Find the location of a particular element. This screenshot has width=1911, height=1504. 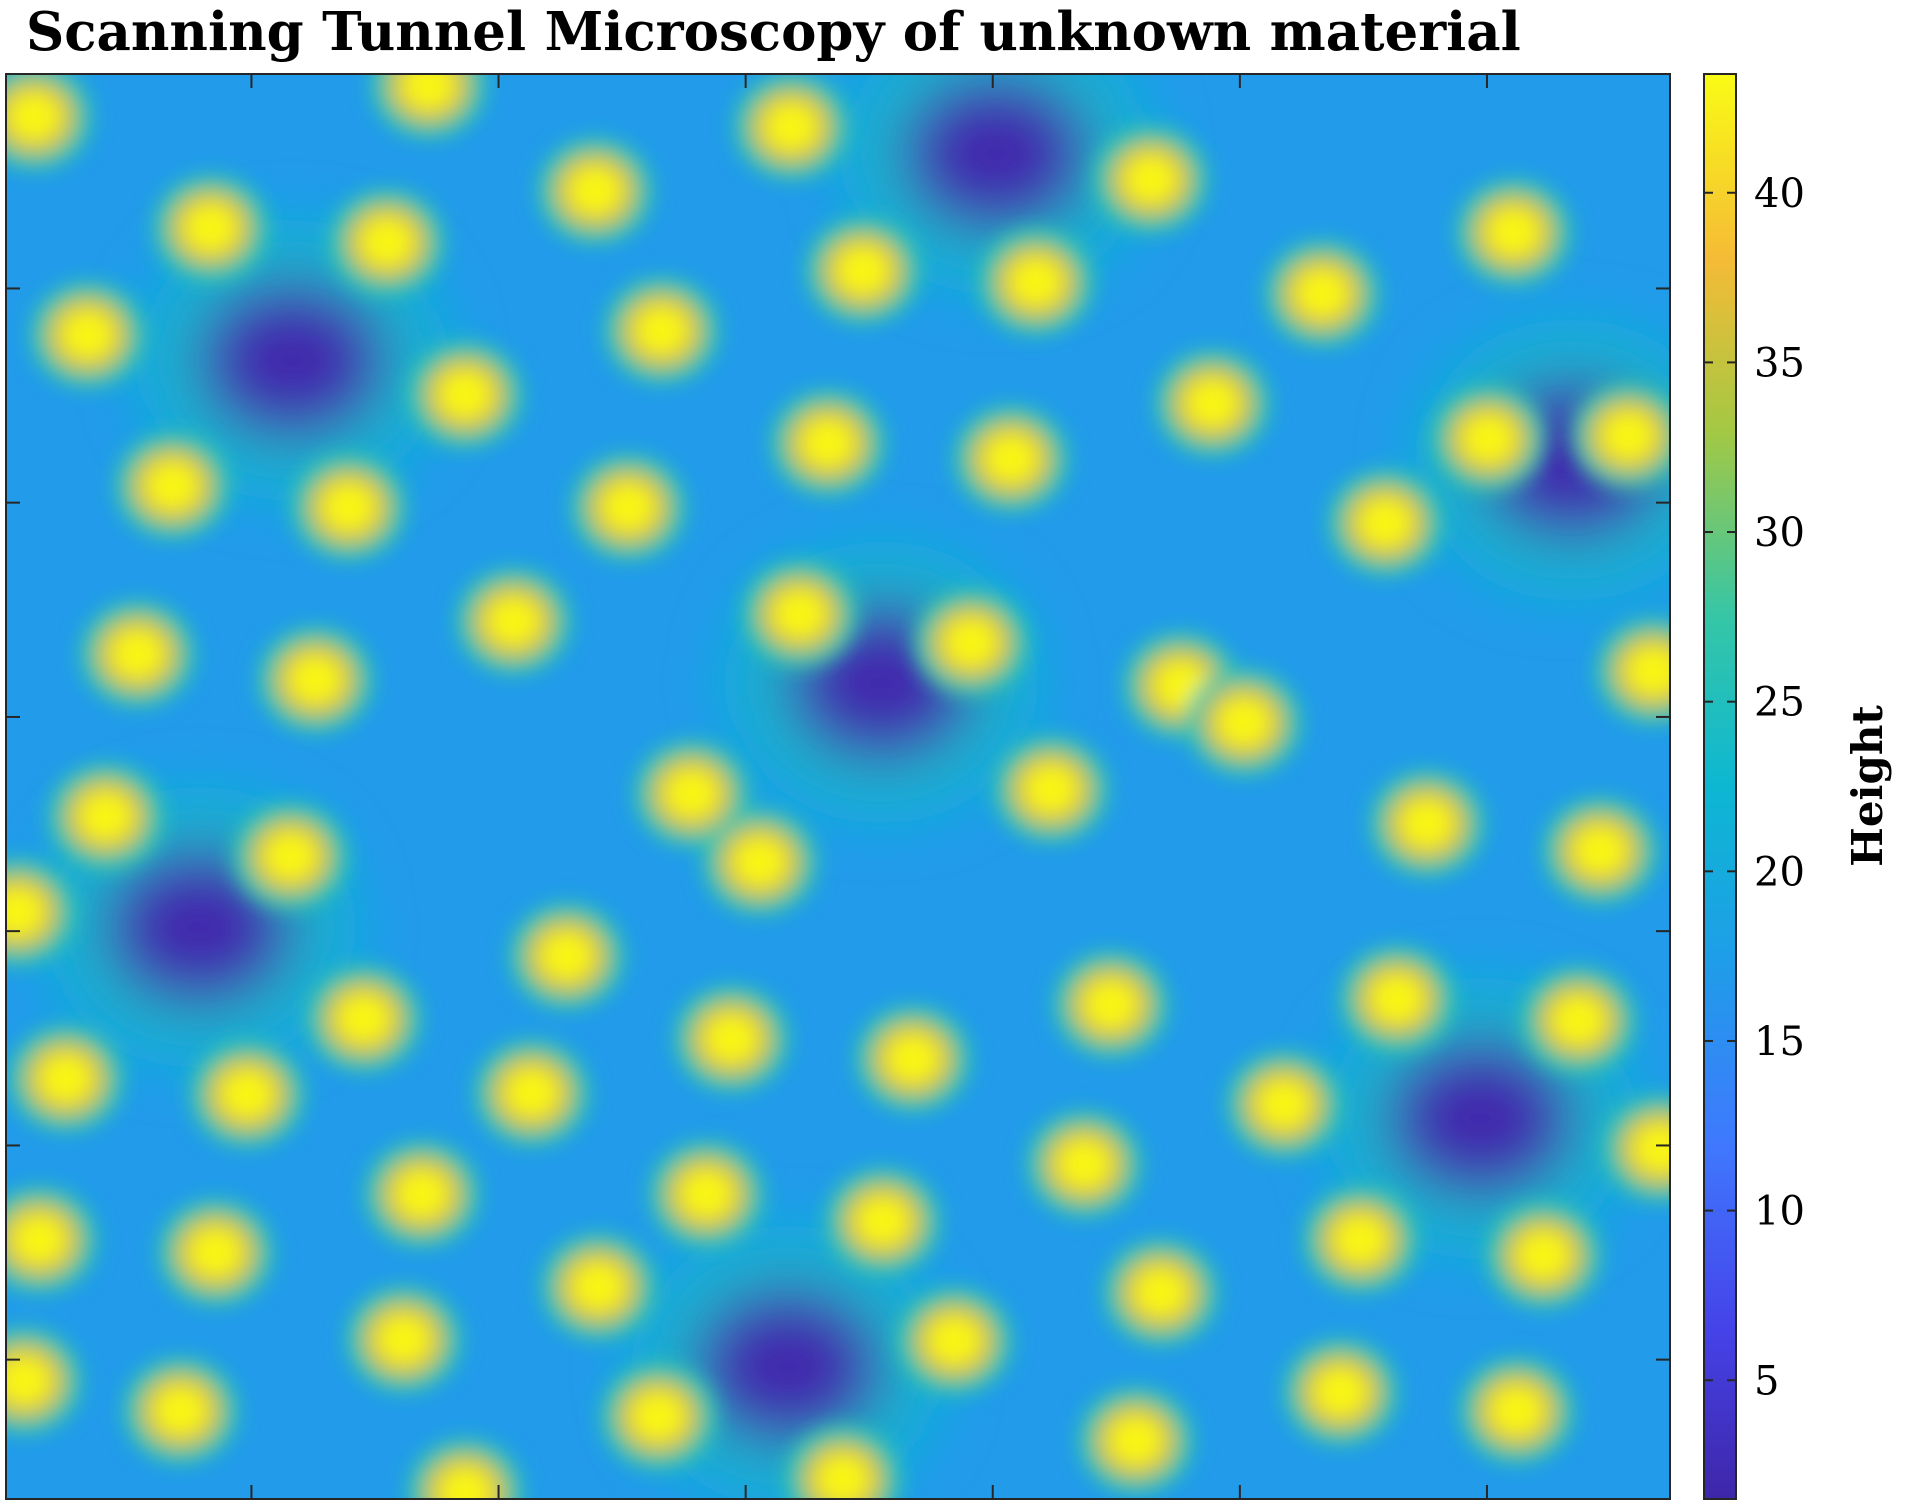

peak-24-core is located at coordinates (315, 679).